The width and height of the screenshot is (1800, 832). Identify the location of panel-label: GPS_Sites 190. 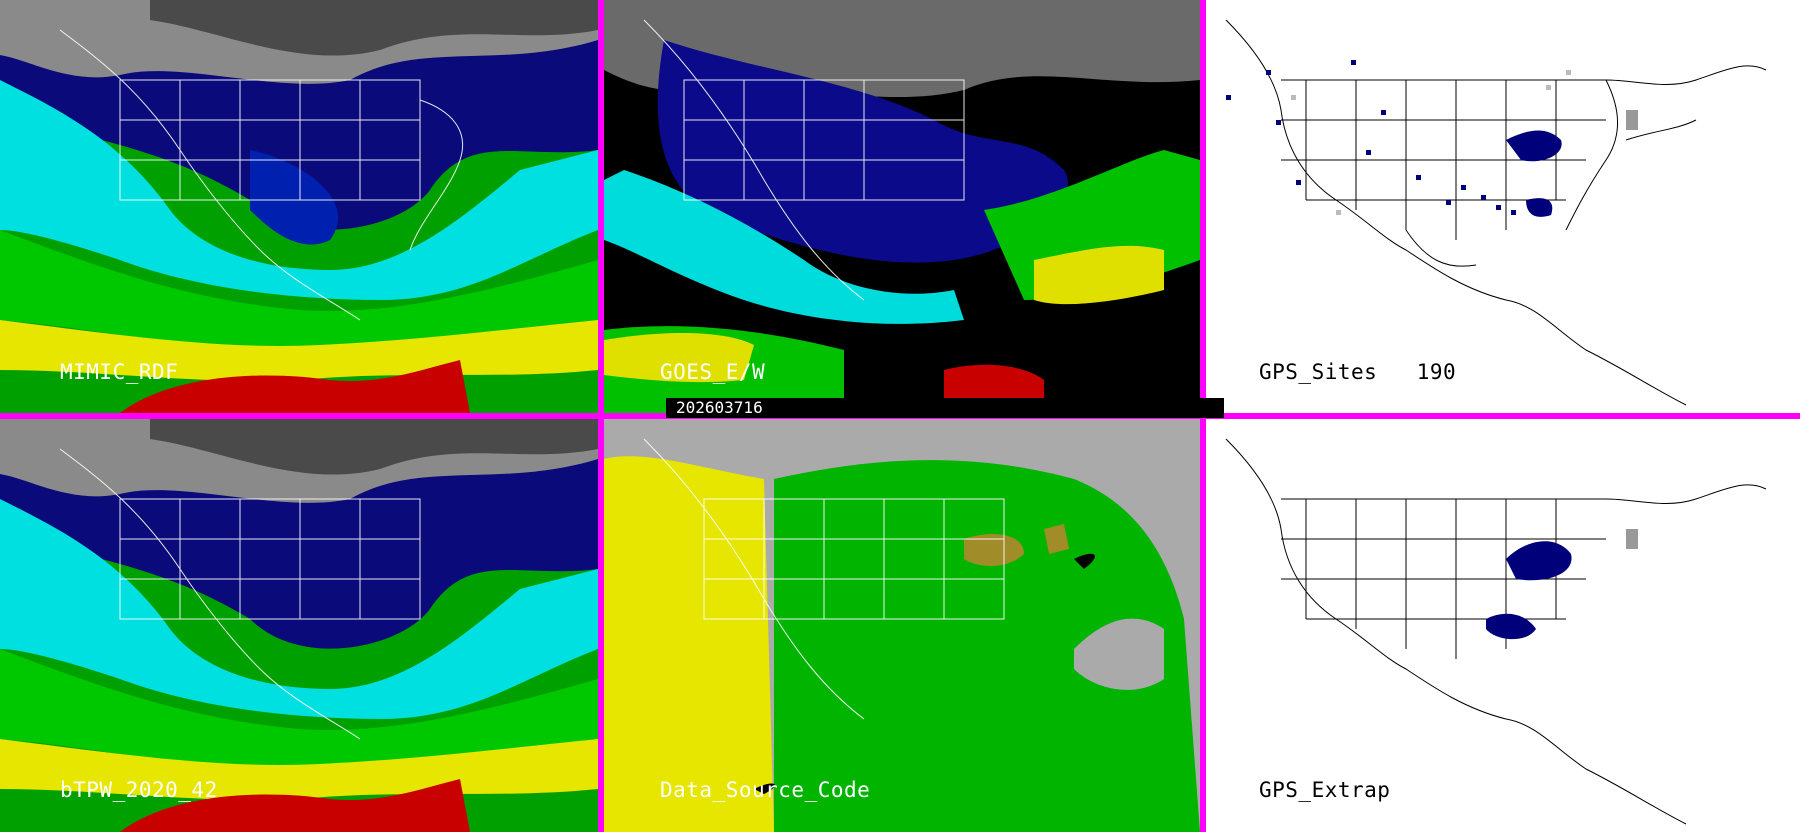
(1358, 372).